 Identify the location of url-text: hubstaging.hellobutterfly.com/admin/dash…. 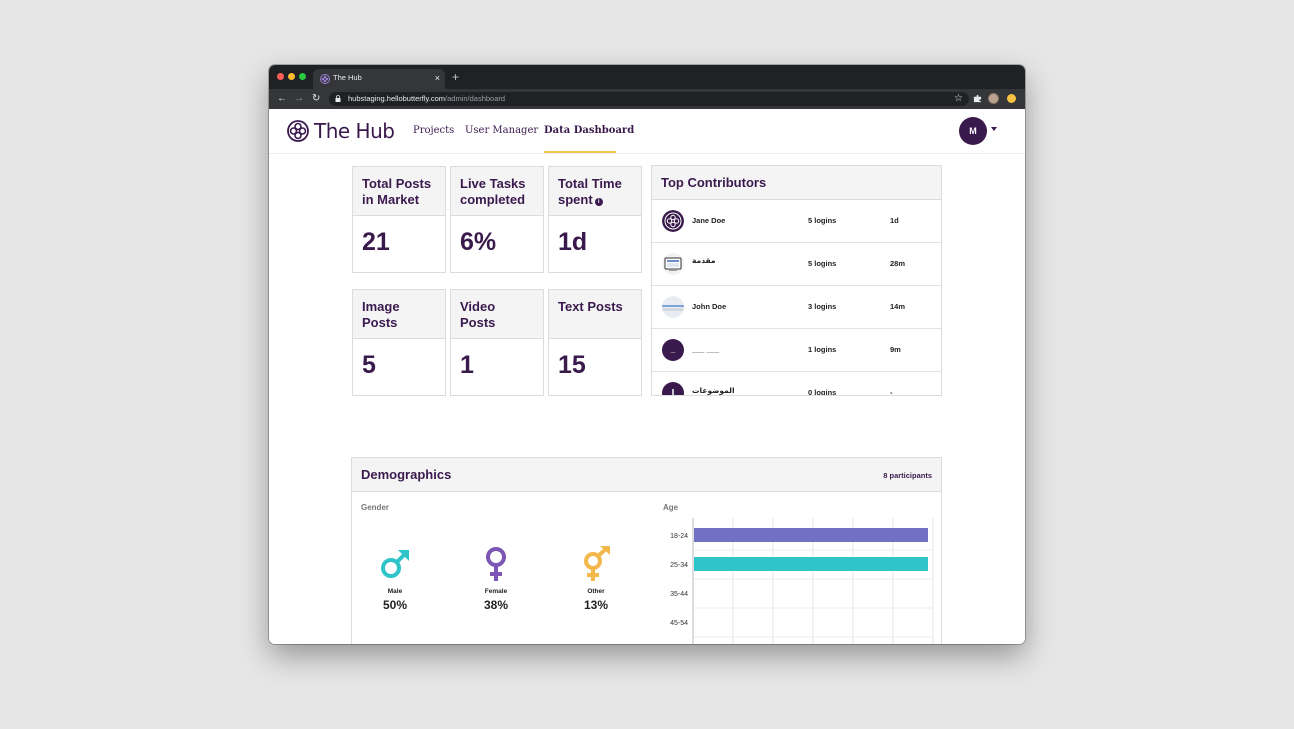
(426, 98).